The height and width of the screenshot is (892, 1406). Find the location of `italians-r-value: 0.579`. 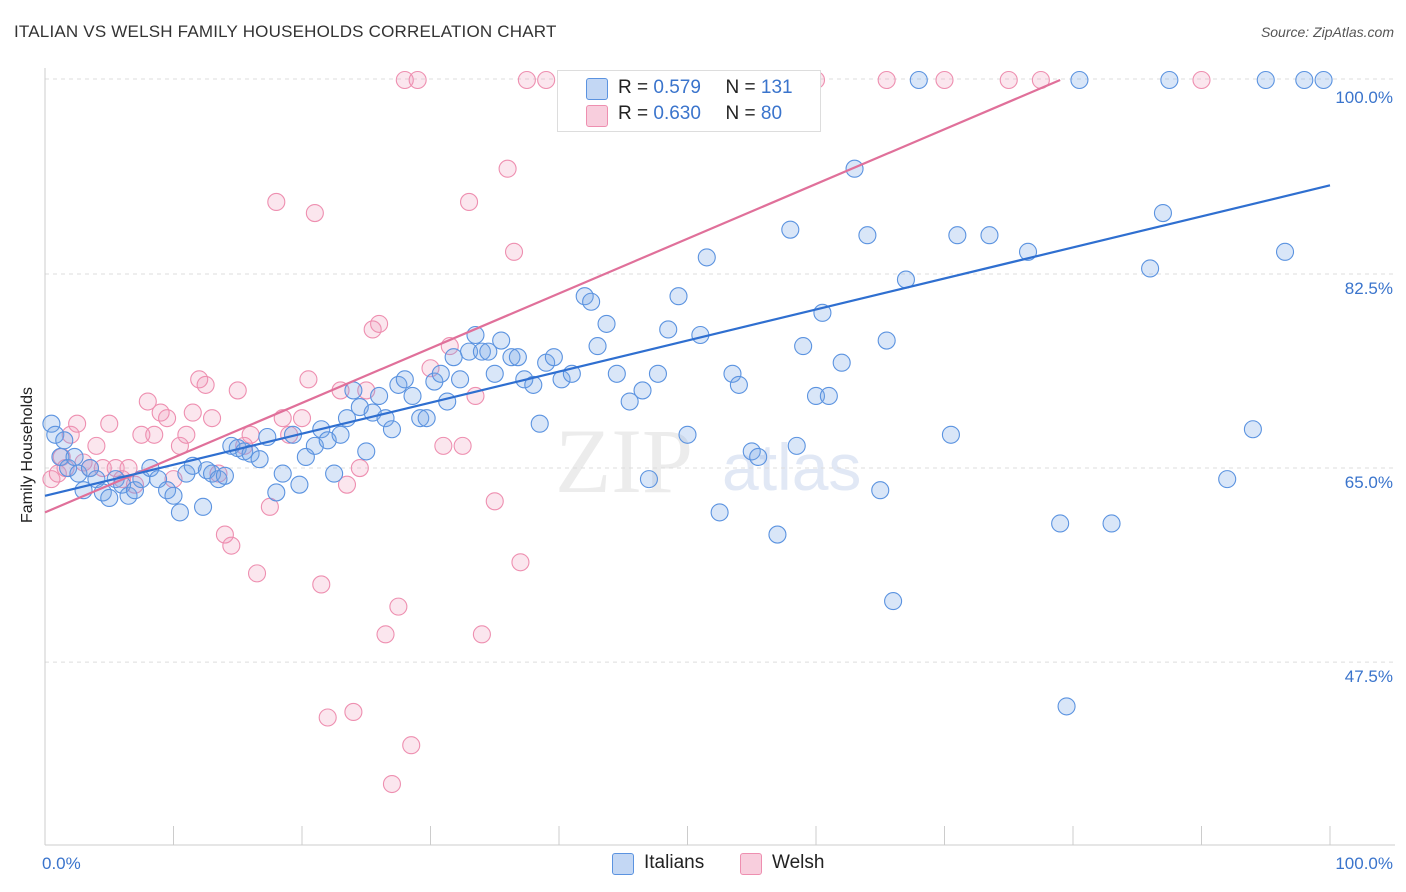

italians-r-value: 0.579 is located at coordinates (677, 87).